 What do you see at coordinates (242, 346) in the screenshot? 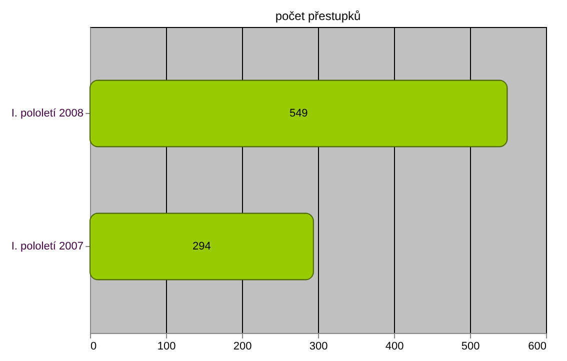
I see `x-tick-label: 200` at bounding box center [242, 346].